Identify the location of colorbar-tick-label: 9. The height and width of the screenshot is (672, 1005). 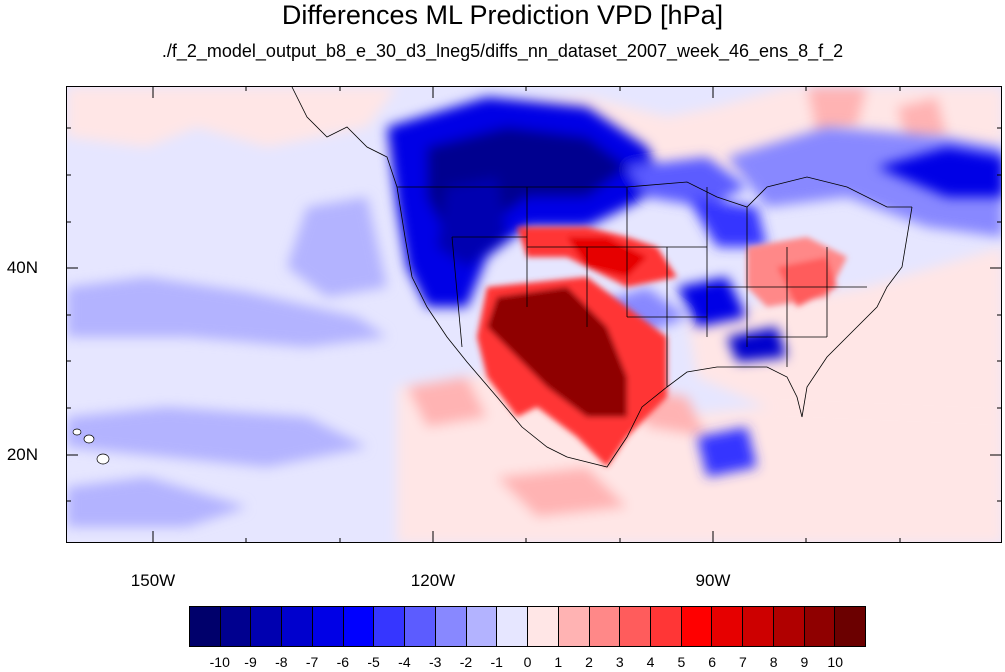
(804, 662).